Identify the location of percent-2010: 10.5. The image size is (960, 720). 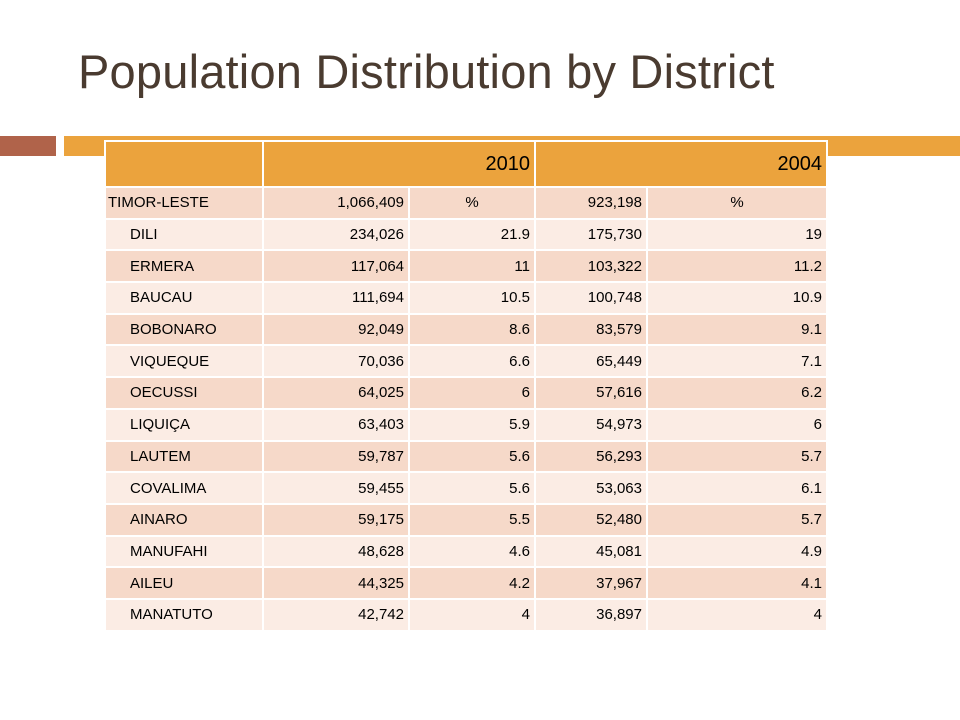
(472, 298).